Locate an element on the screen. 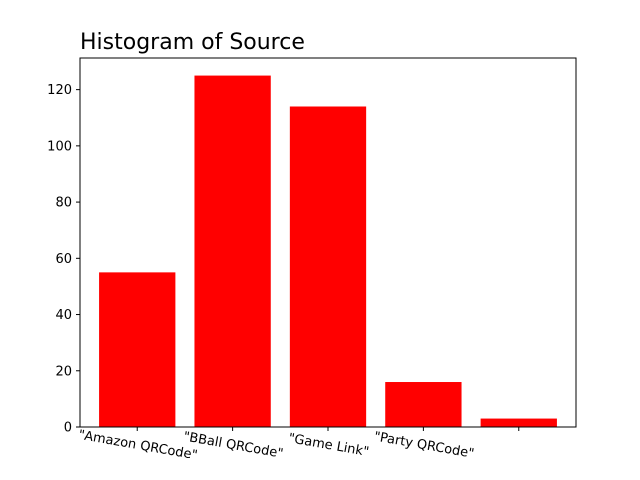 This screenshot has height=480, width=640. x-tick-label-0: "Amazon QRCode" is located at coordinates (137, 446).